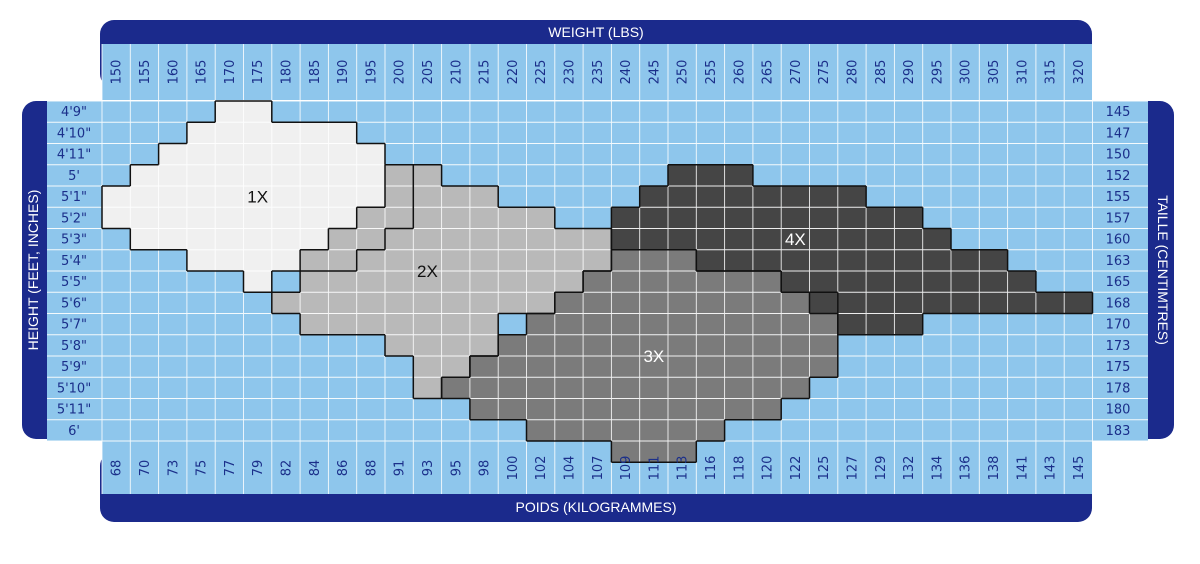  I want to click on tick-weight-kg: 82, so click(286, 468).